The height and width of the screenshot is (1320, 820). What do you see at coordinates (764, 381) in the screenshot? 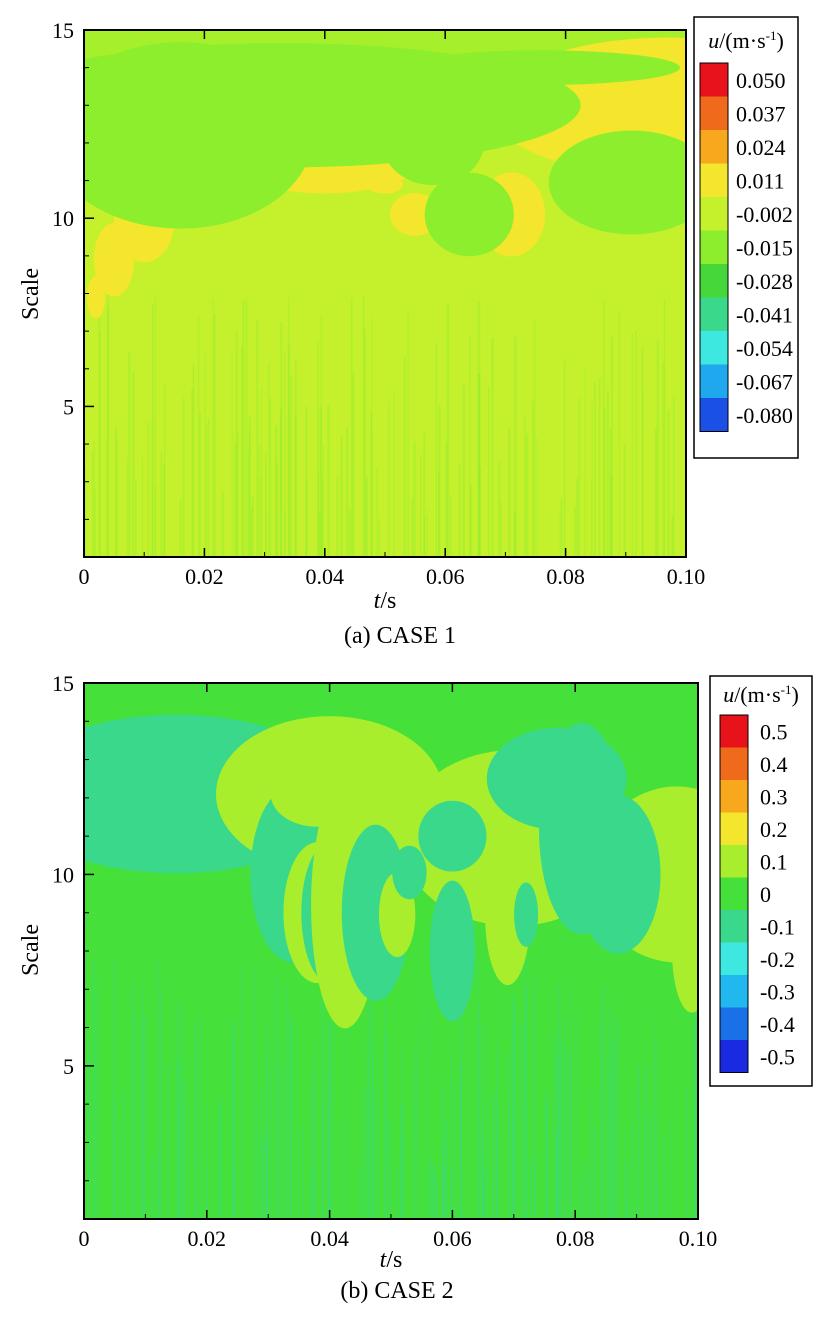
I see `legend-label: -0.067` at bounding box center [764, 381].